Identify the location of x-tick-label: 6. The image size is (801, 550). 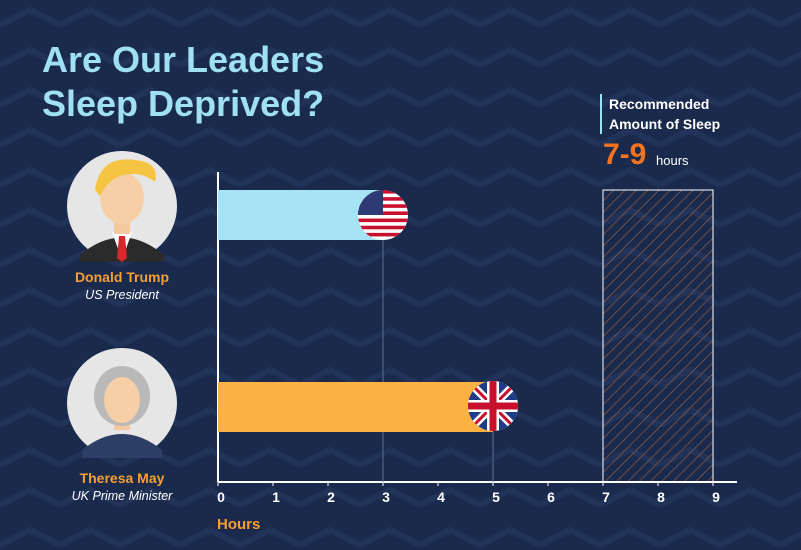
(551, 497).